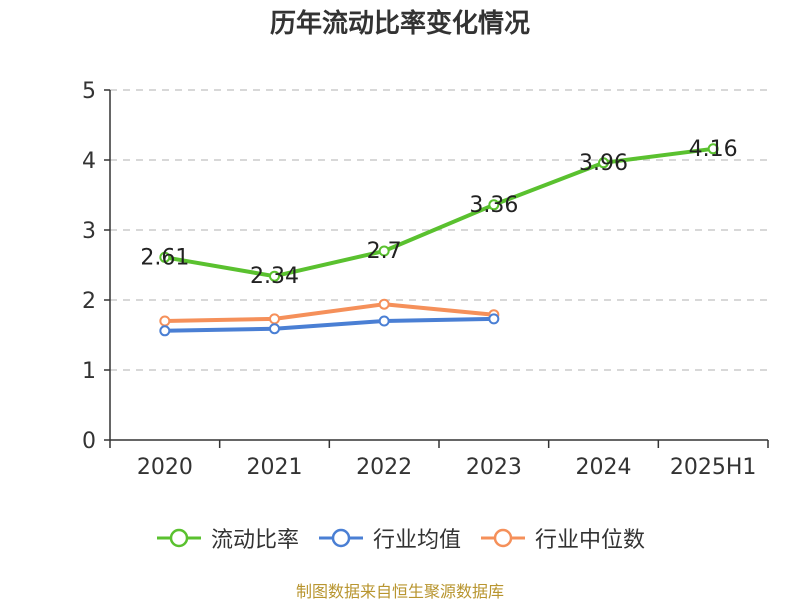 The height and width of the screenshot is (602, 800). I want to click on data-label: 2.7, so click(384, 251).